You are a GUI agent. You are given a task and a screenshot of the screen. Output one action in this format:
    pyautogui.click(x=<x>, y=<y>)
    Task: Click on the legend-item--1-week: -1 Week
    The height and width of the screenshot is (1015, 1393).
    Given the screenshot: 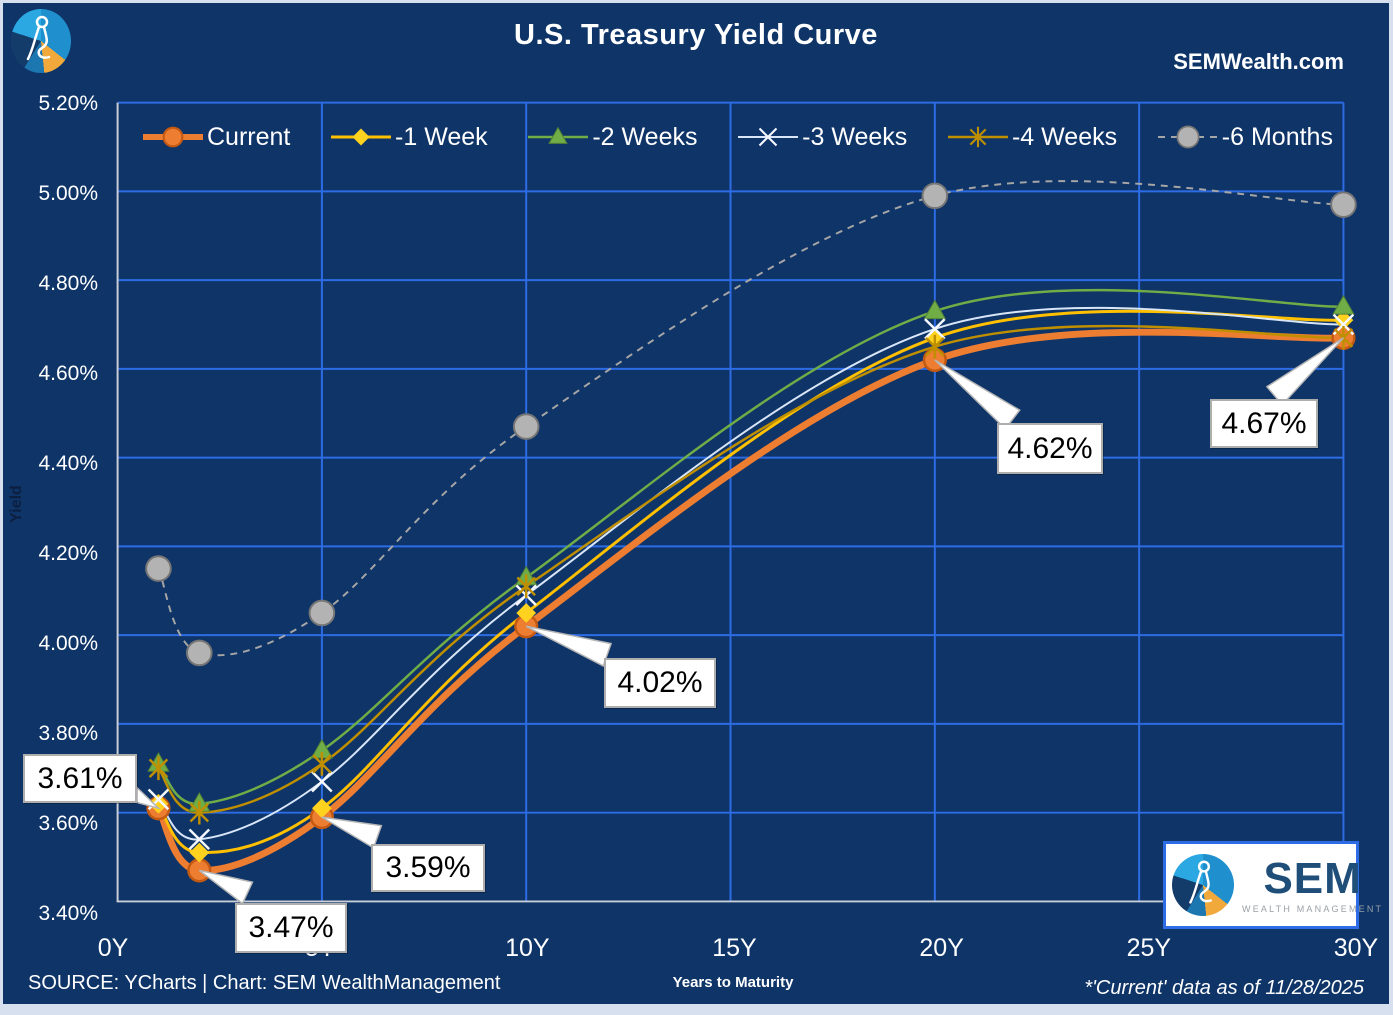 What is the action you would take?
    pyautogui.click(x=409, y=137)
    